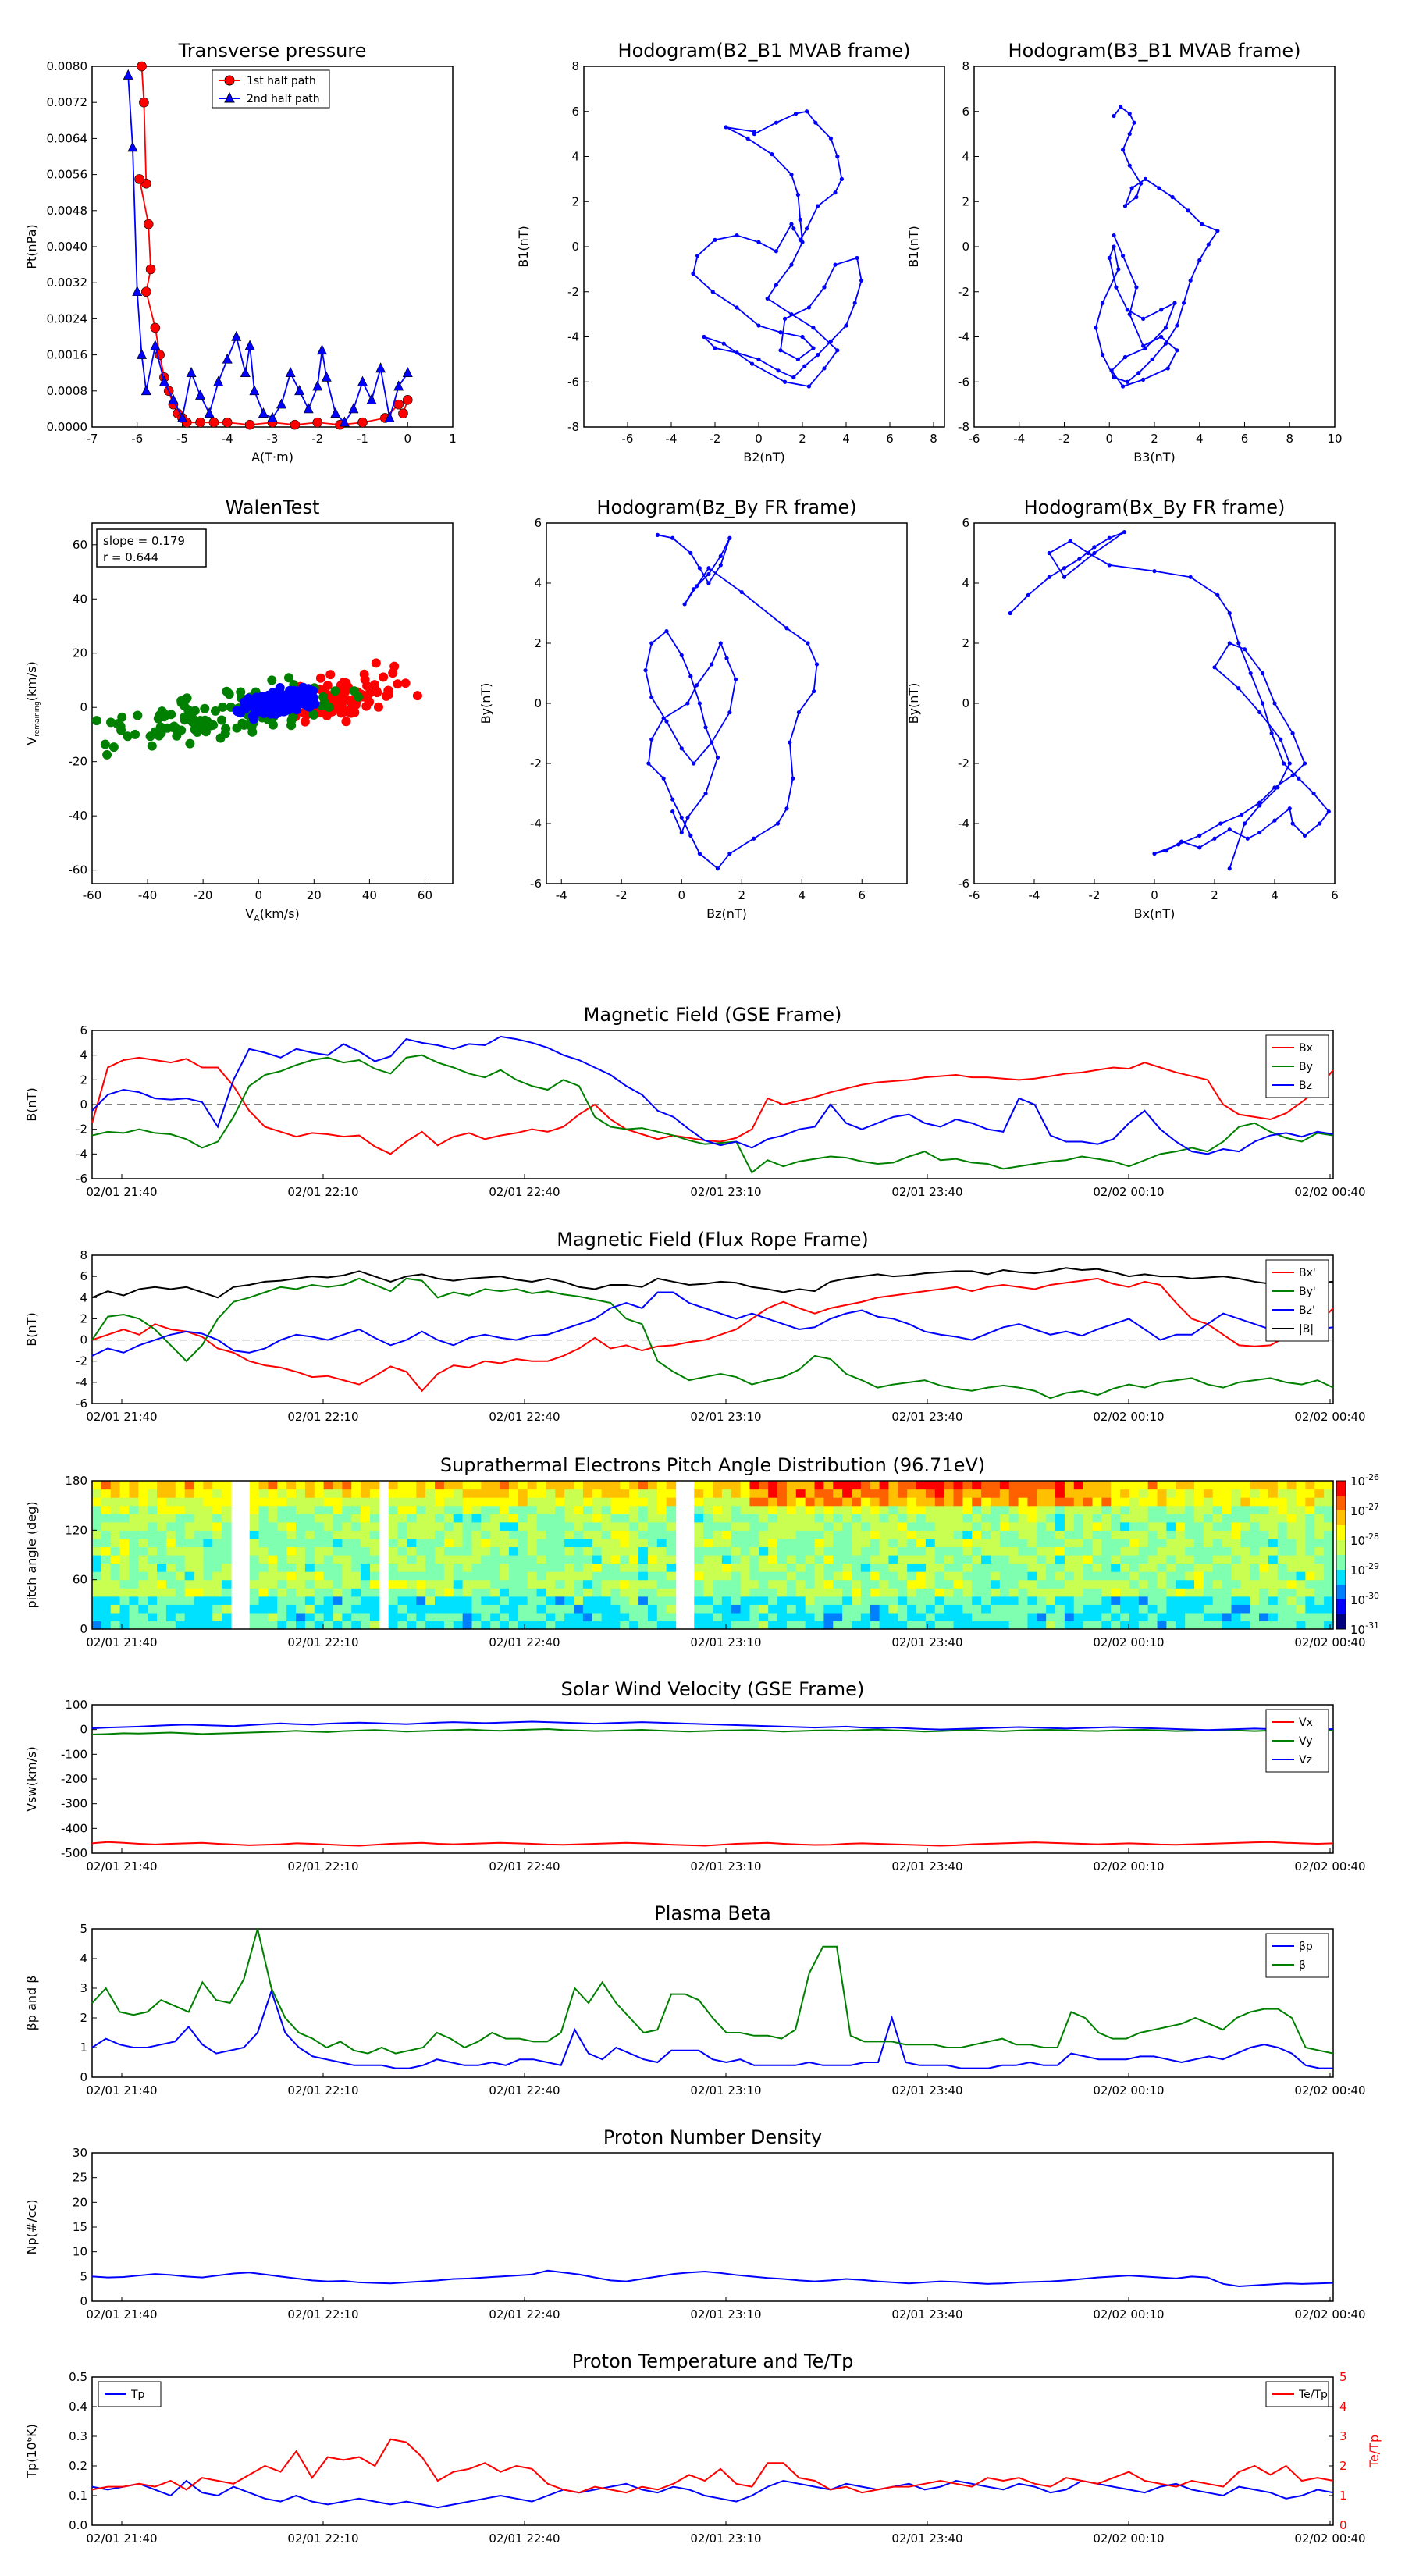  What do you see at coordinates (713, 2451) in the screenshot?
I see `plot-frame-temp` at bounding box center [713, 2451].